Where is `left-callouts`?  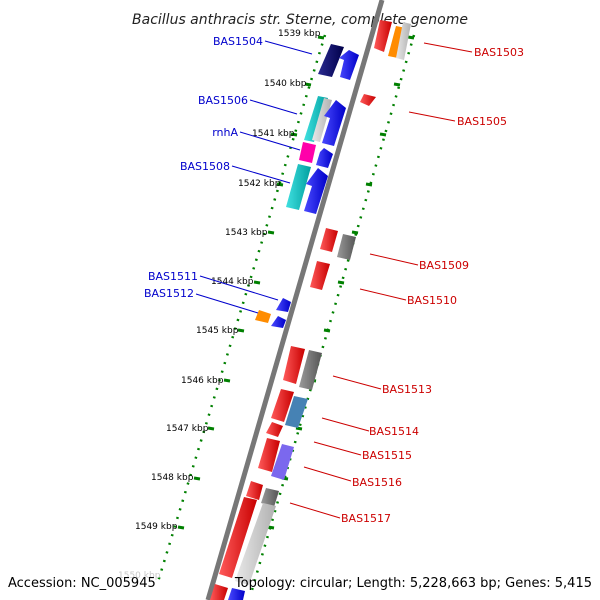 left-callouts is located at coordinates (254, 177).